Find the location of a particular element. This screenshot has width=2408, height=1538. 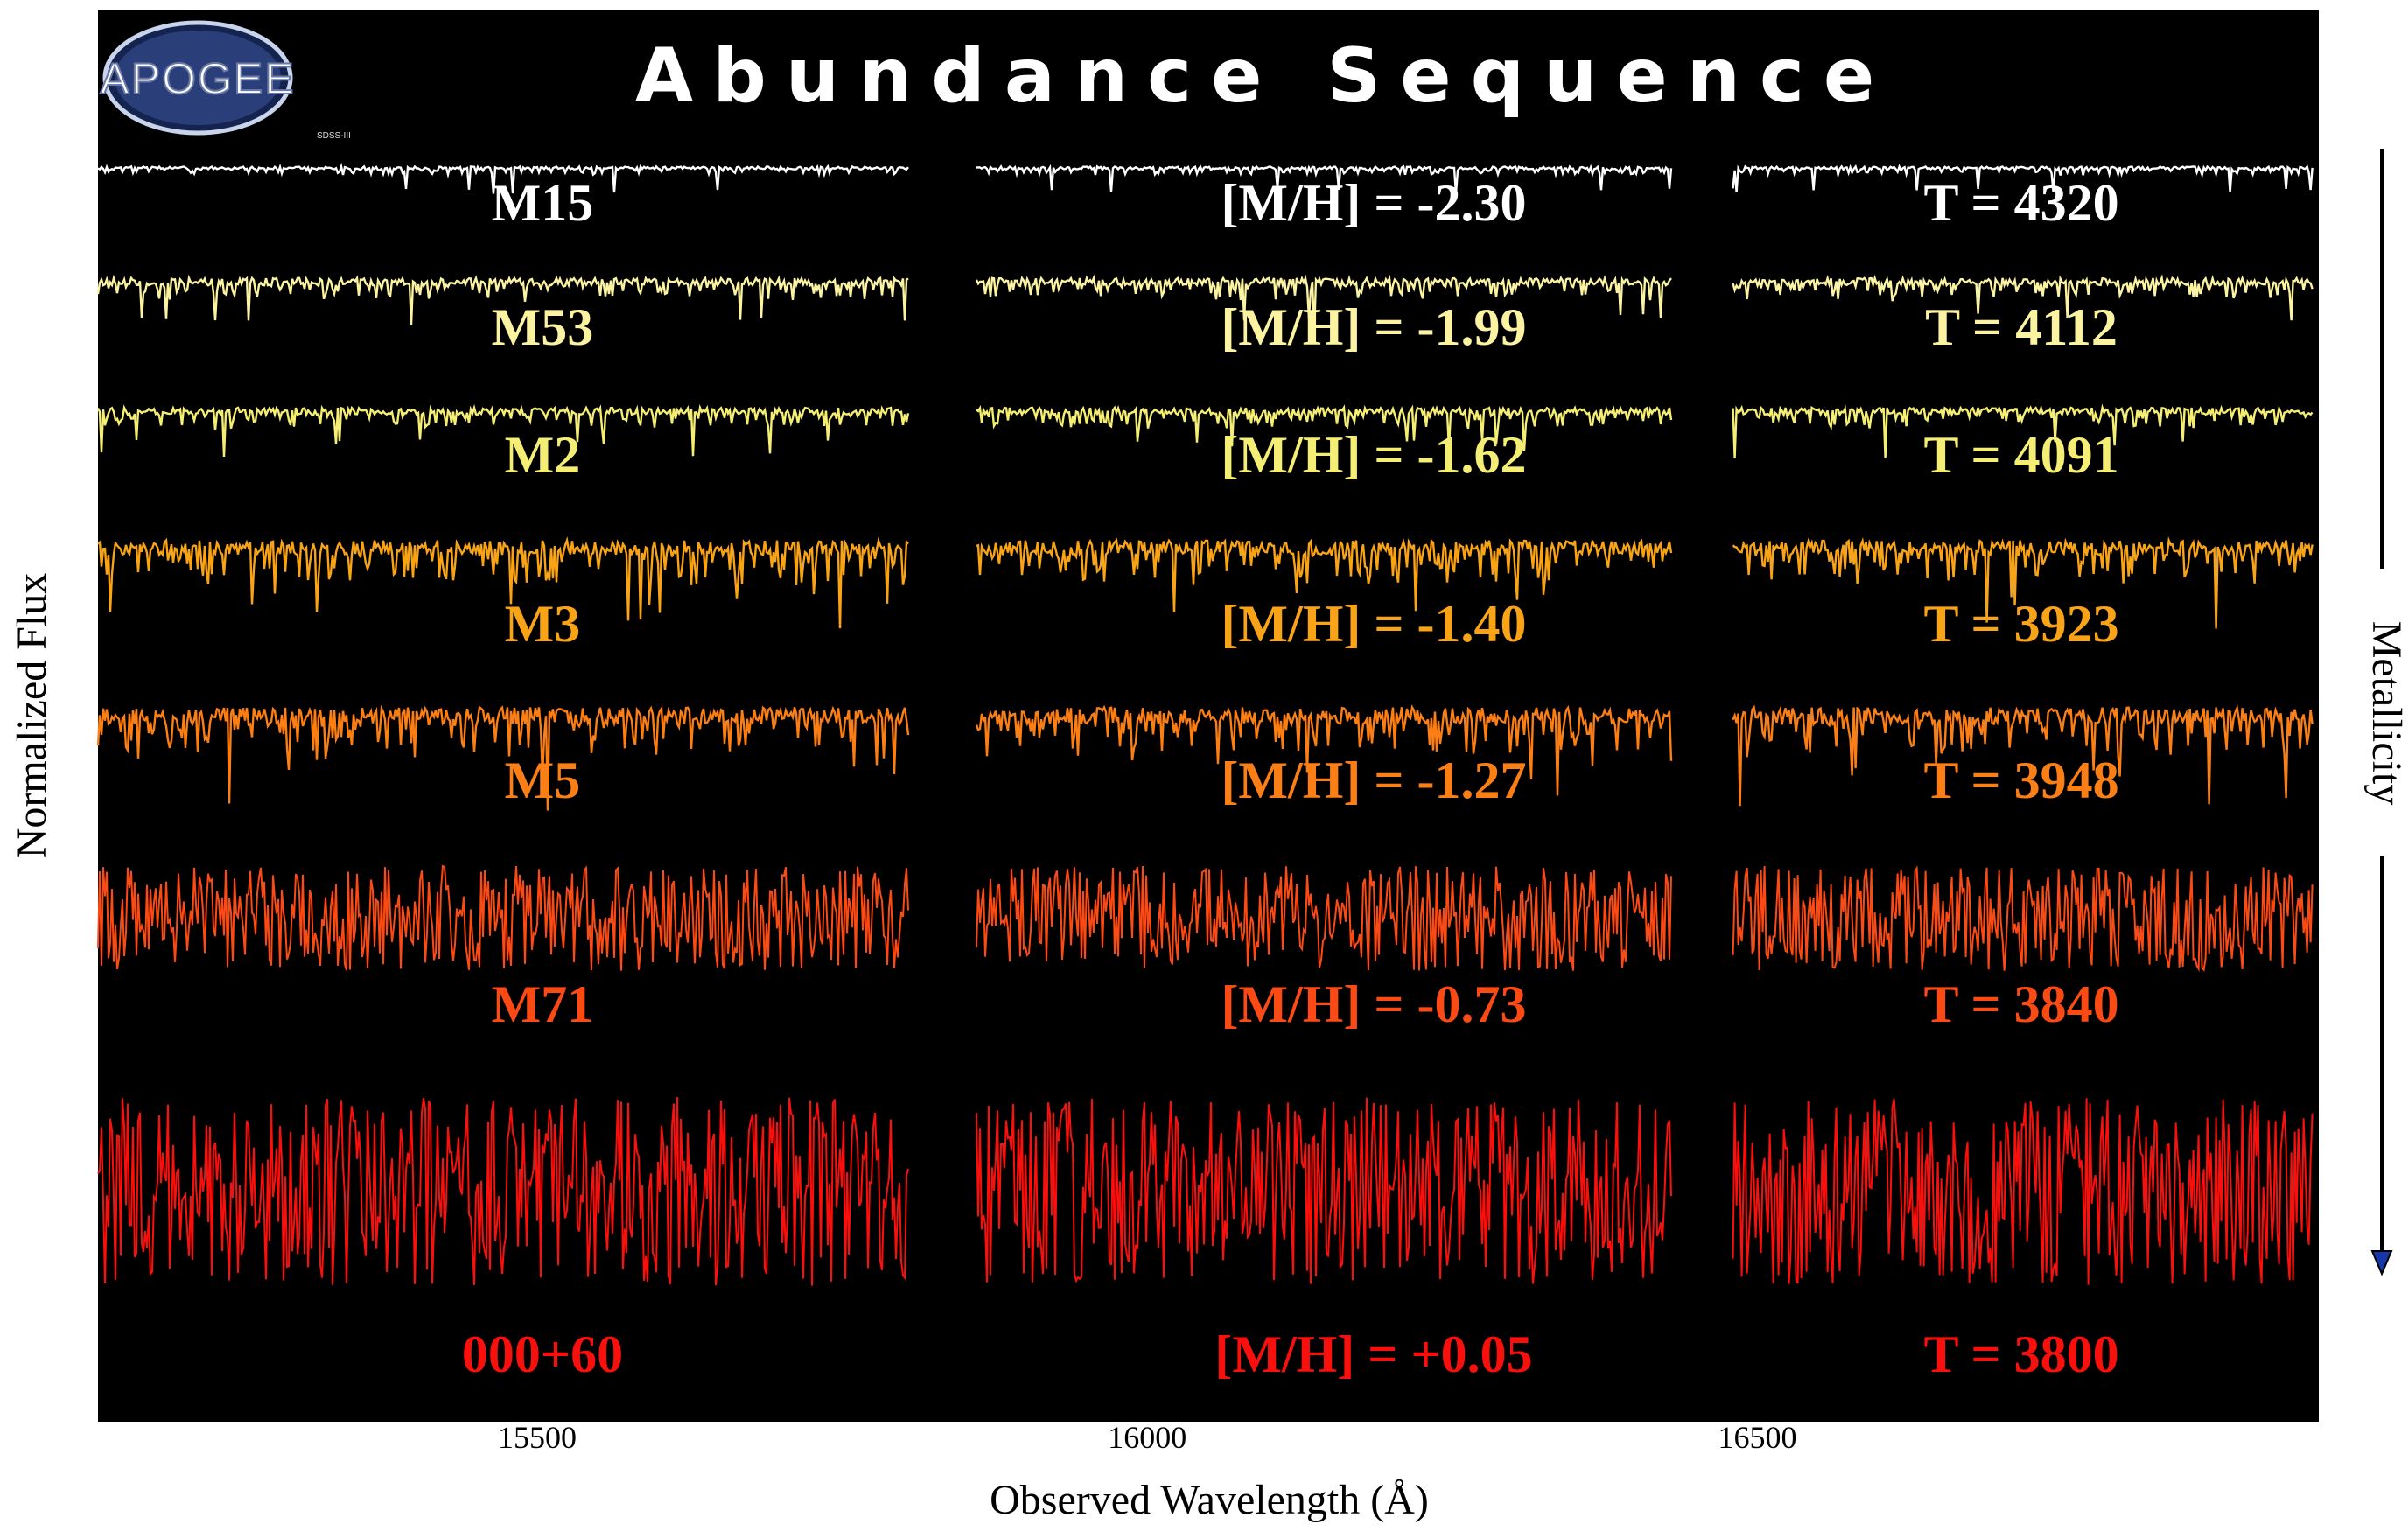

x-tick-label: 16000 is located at coordinates (1147, 1437).